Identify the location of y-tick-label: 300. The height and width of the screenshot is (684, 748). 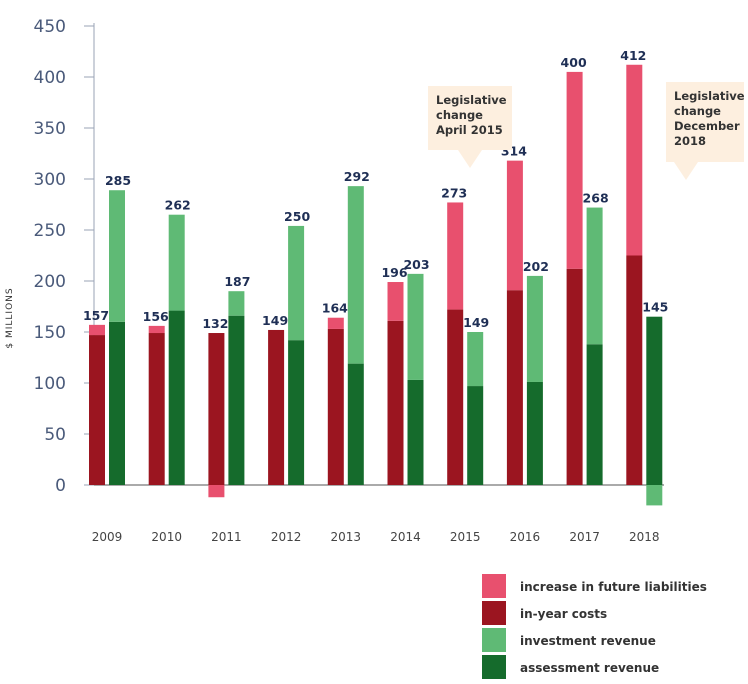
(50, 180).